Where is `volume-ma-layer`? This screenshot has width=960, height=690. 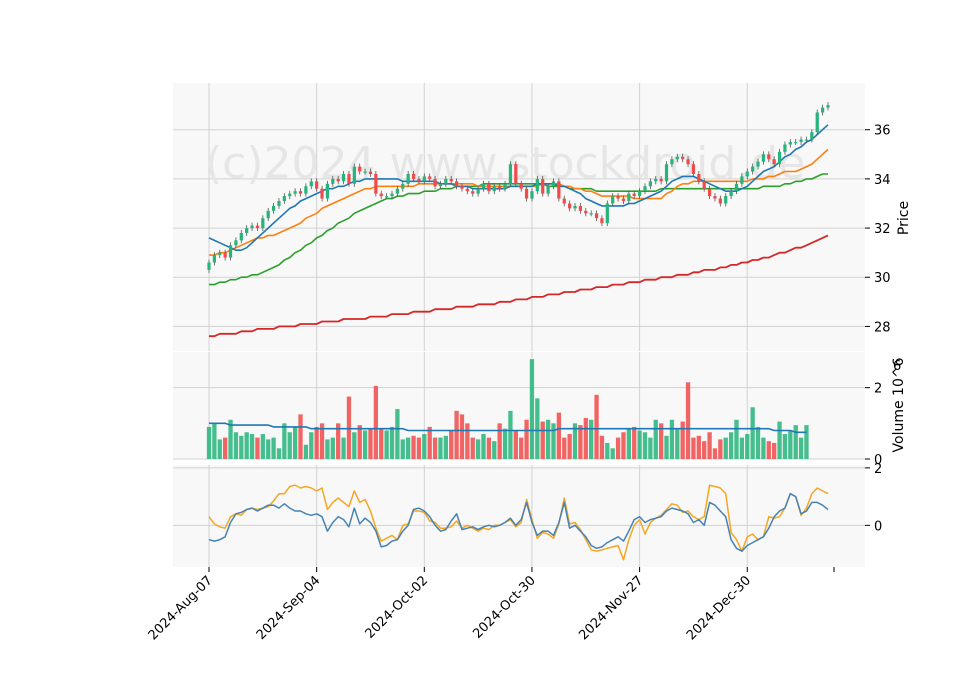
volume-ma-layer is located at coordinates (508, 428).